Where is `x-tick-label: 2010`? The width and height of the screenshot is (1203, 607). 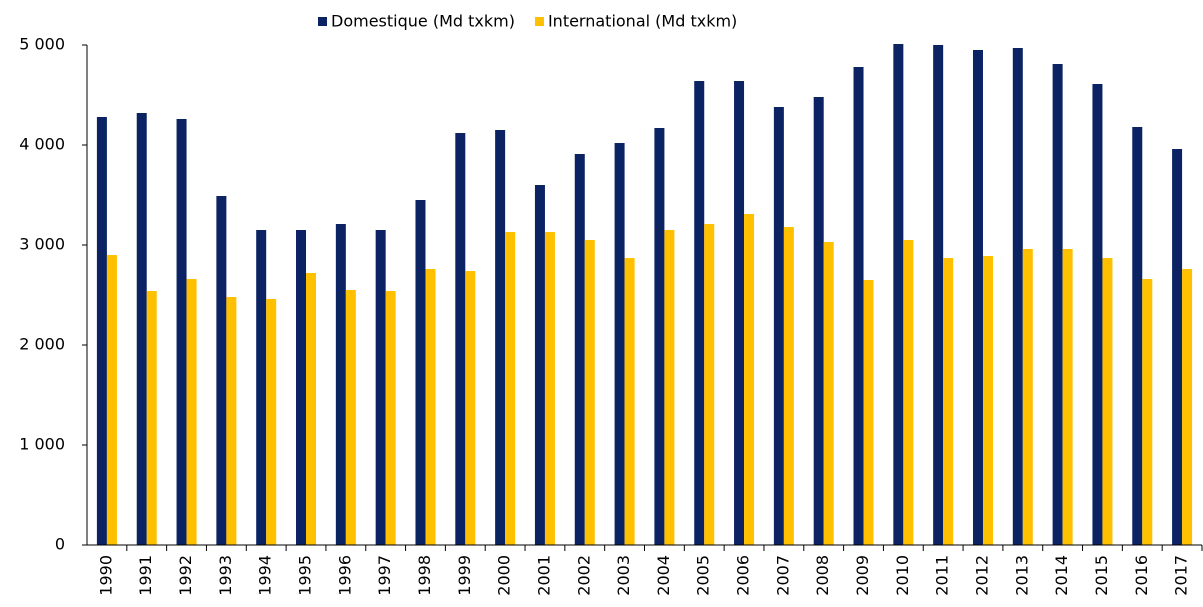
x-tick-label: 2010 is located at coordinates (902, 575).